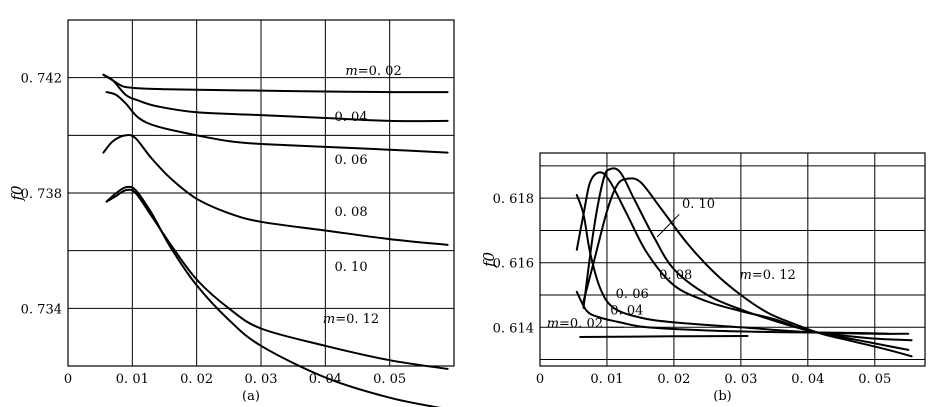  What do you see at coordinates (722, 396) in the screenshot?
I see `panel-caption: (b)` at bounding box center [722, 396].